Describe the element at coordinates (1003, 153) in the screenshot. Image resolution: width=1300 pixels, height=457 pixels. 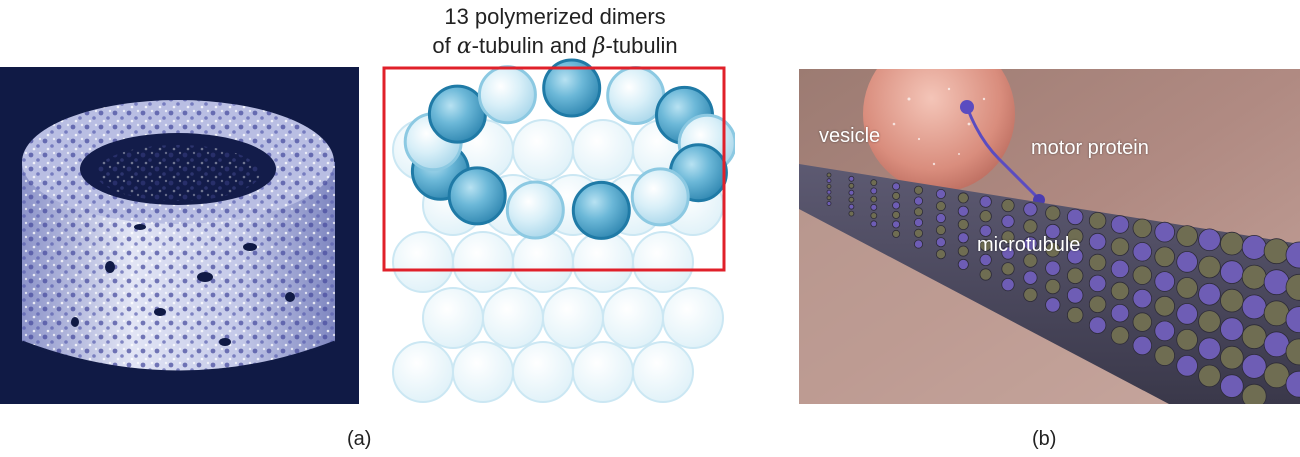
I see `motor-protein-shape` at that location.